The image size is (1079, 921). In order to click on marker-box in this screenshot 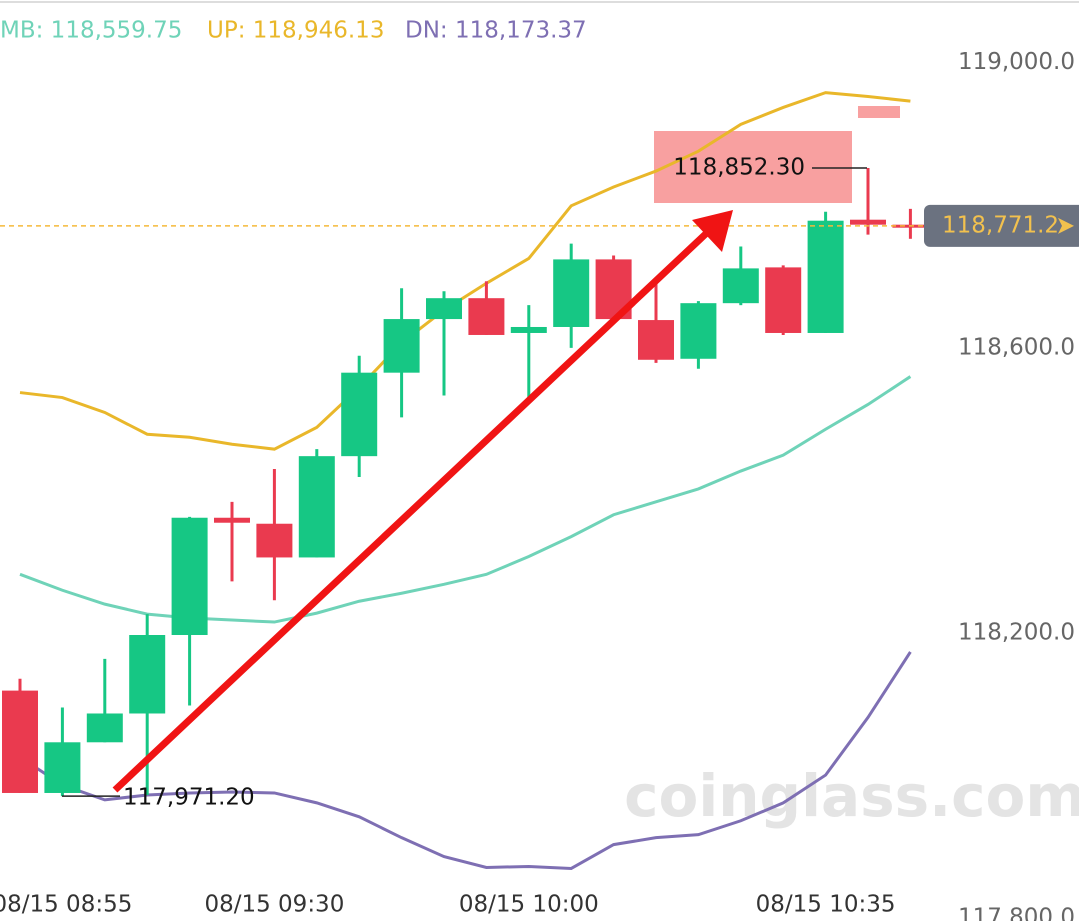, I will do `click(879, 112)`.